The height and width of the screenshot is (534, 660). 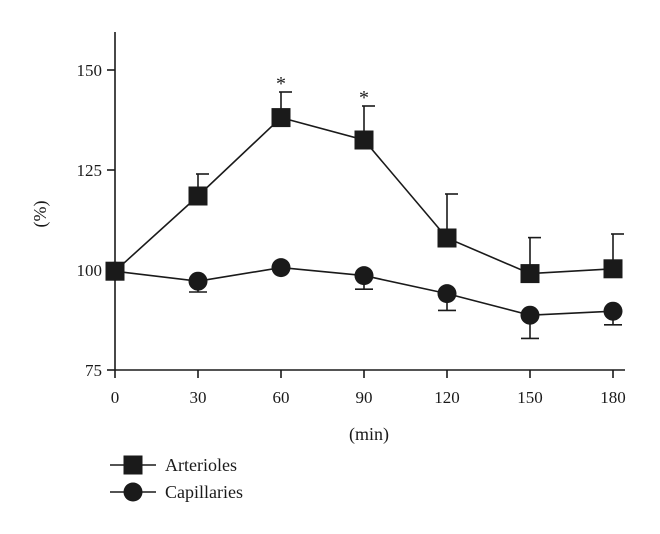 I want to click on y-axis-title: (%), so click(x=40, y=214).